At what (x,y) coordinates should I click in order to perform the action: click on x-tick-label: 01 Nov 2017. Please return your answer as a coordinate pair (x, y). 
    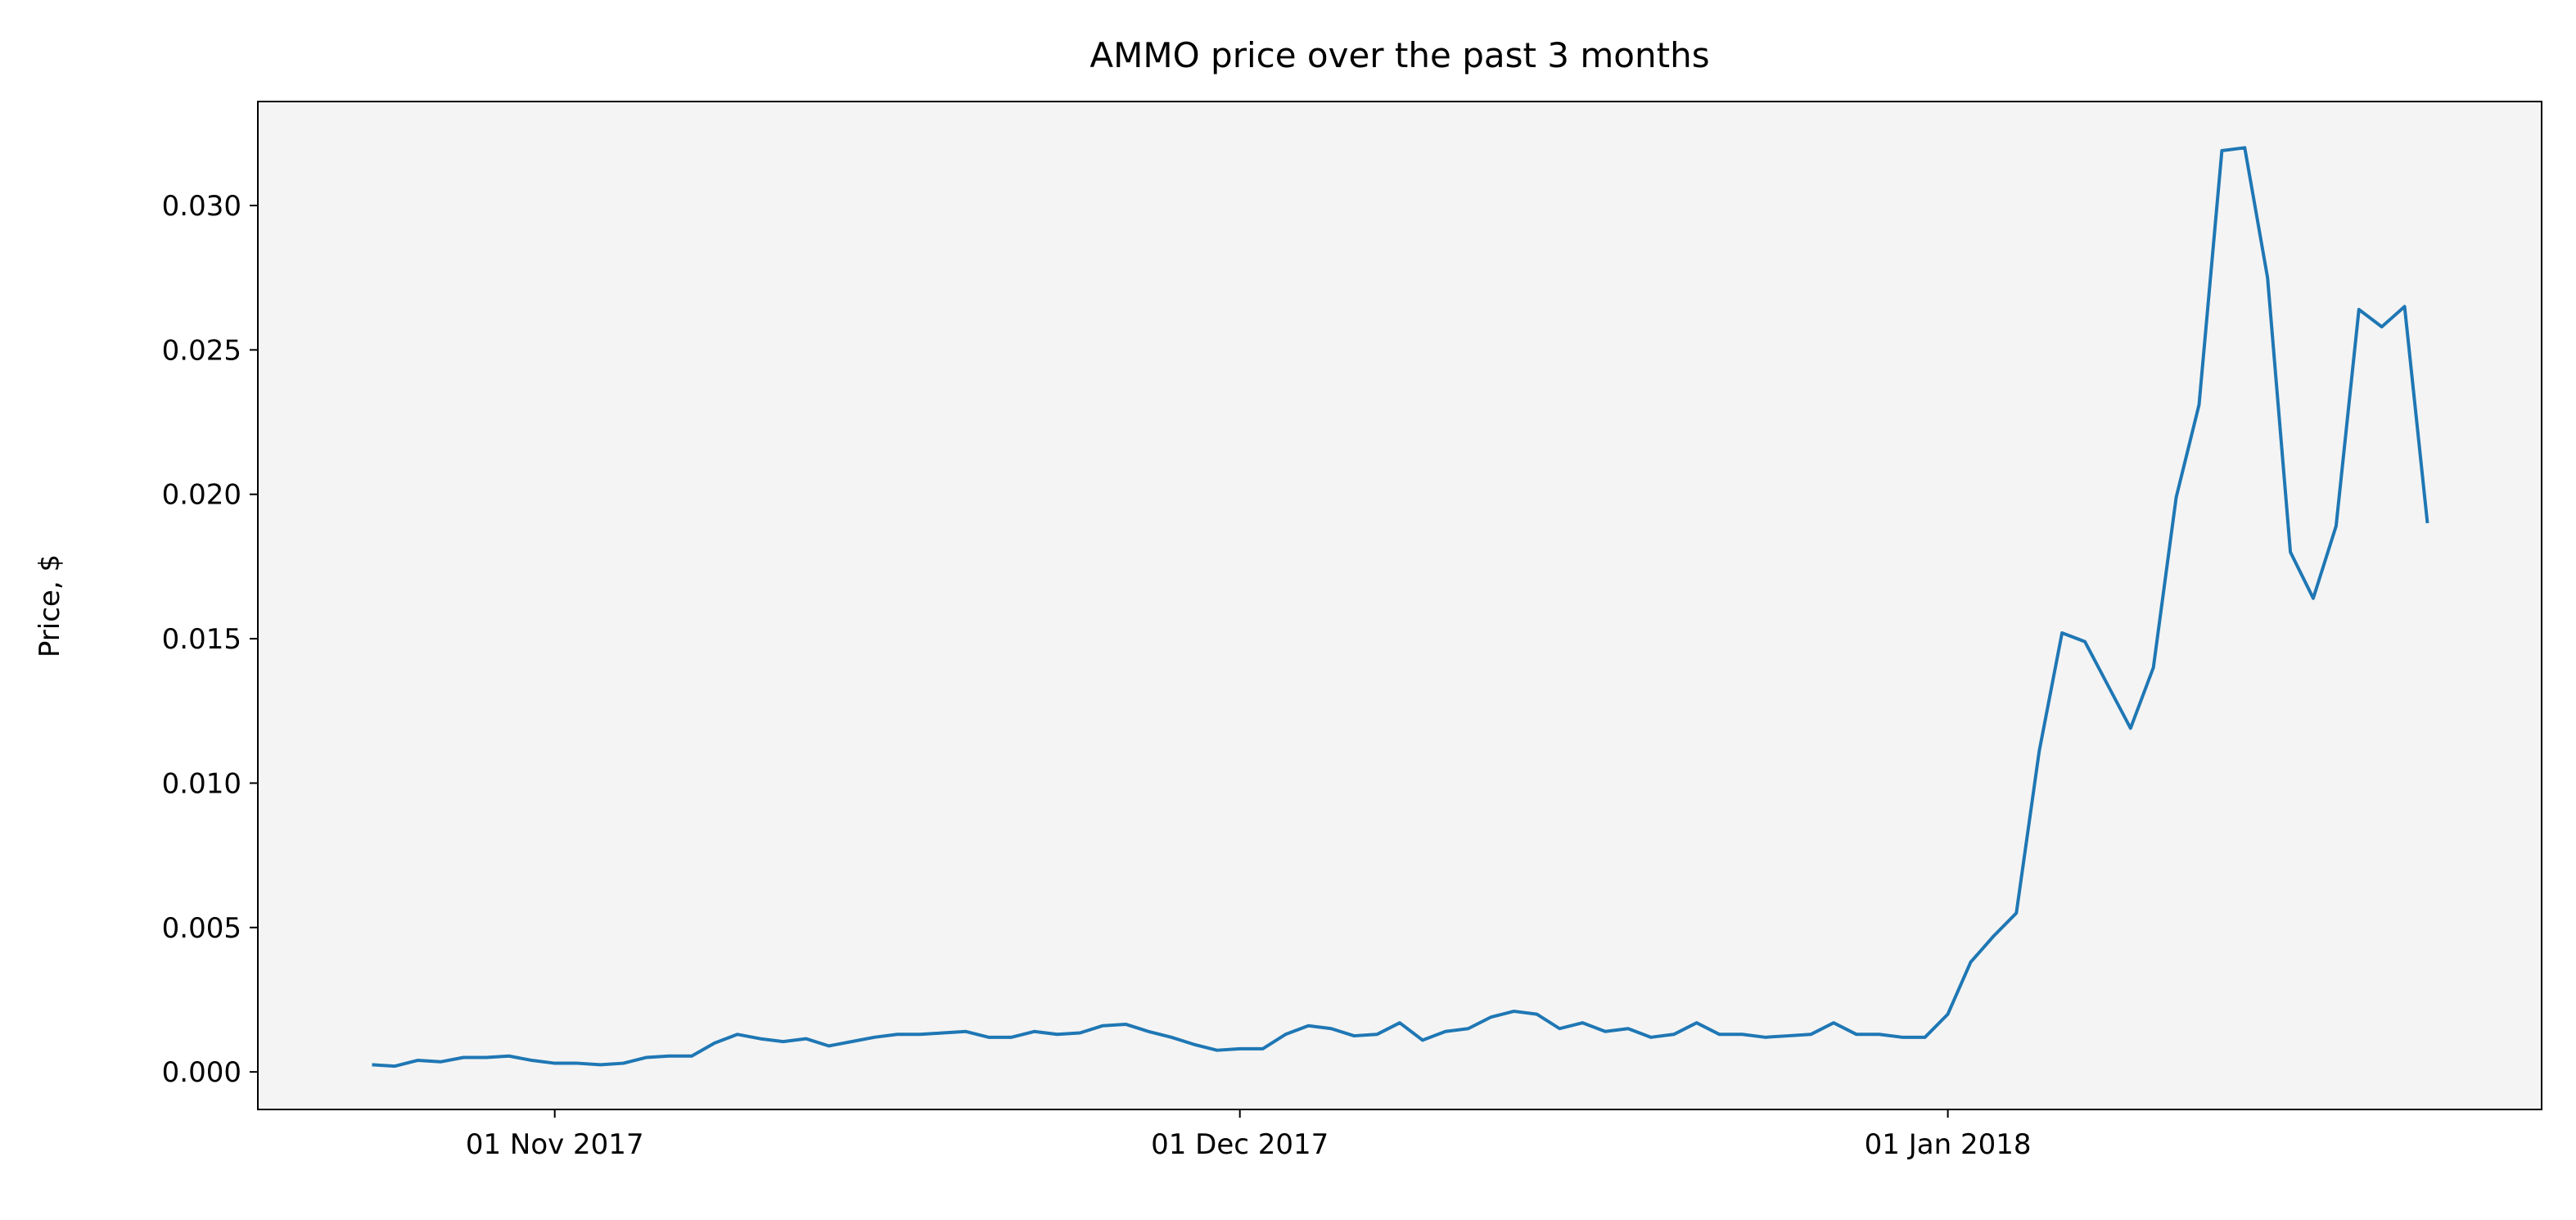
    Looking at the image, I should click on (555, 1144).